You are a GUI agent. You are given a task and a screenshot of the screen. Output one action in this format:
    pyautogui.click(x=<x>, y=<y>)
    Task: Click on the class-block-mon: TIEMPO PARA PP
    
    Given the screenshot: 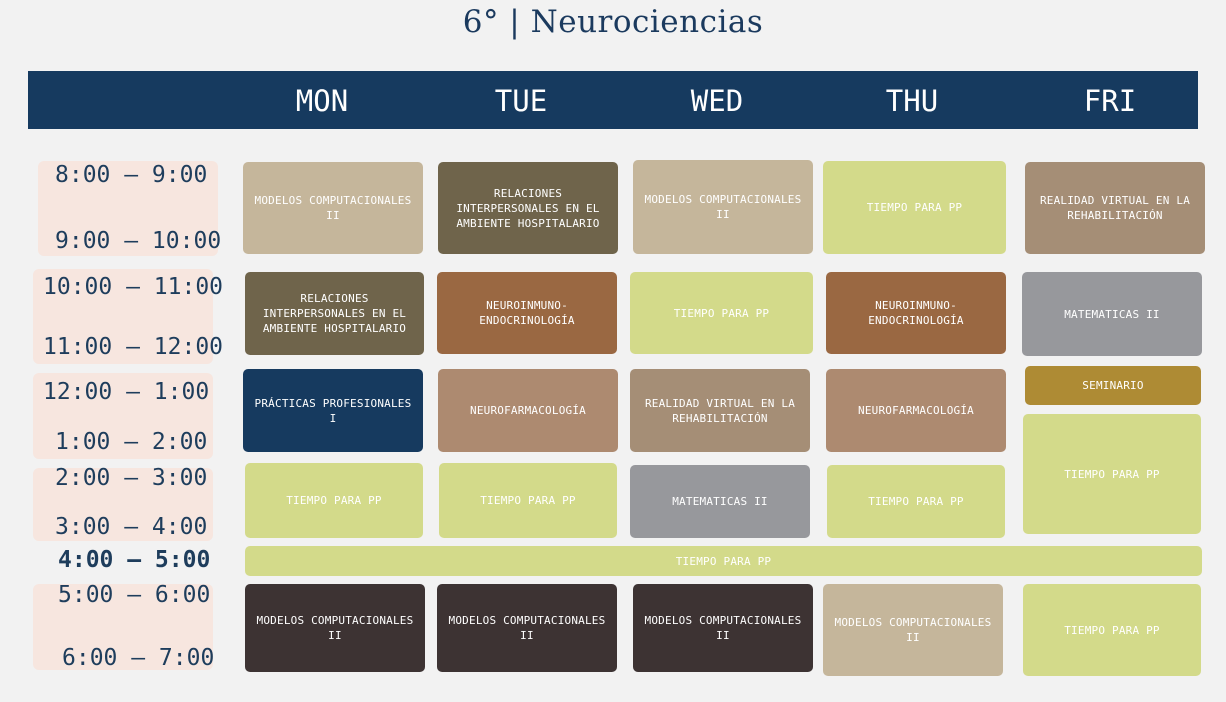 What is the action you would take?
    pyautogui.click(x=334, y=500)
    